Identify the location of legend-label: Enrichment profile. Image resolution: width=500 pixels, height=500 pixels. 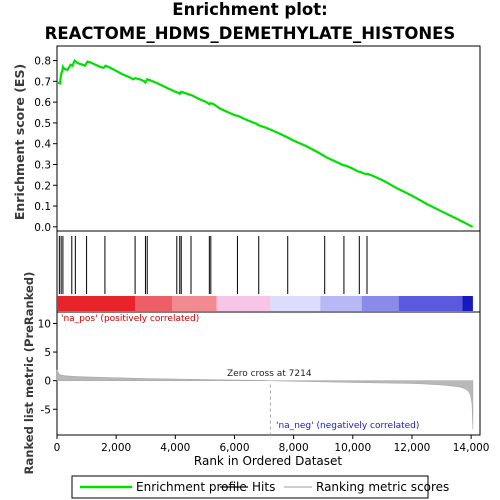
(191, 487).